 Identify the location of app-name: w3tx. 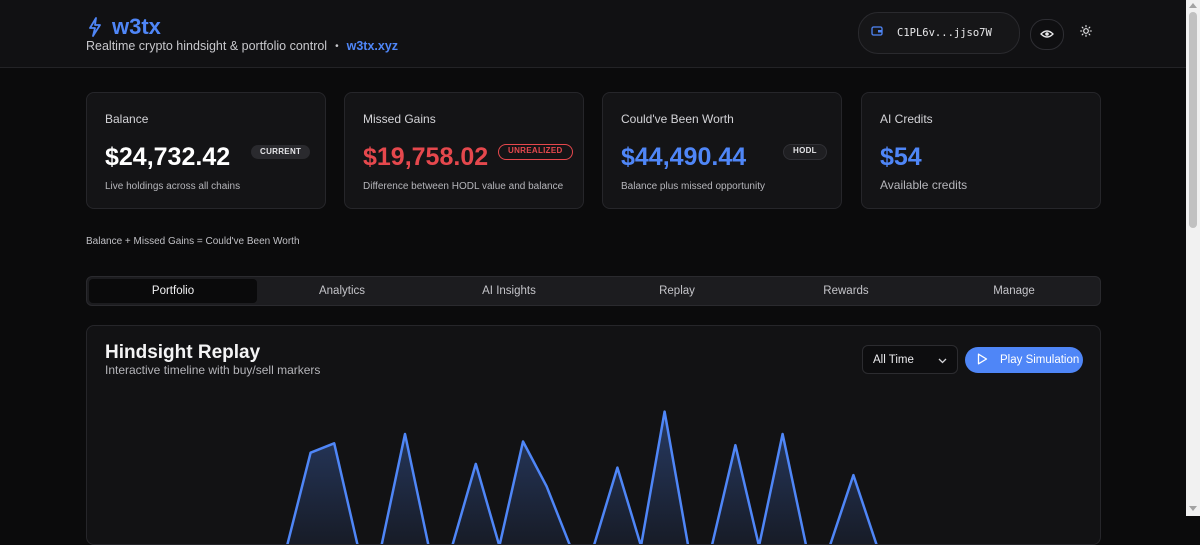
(136, 26).